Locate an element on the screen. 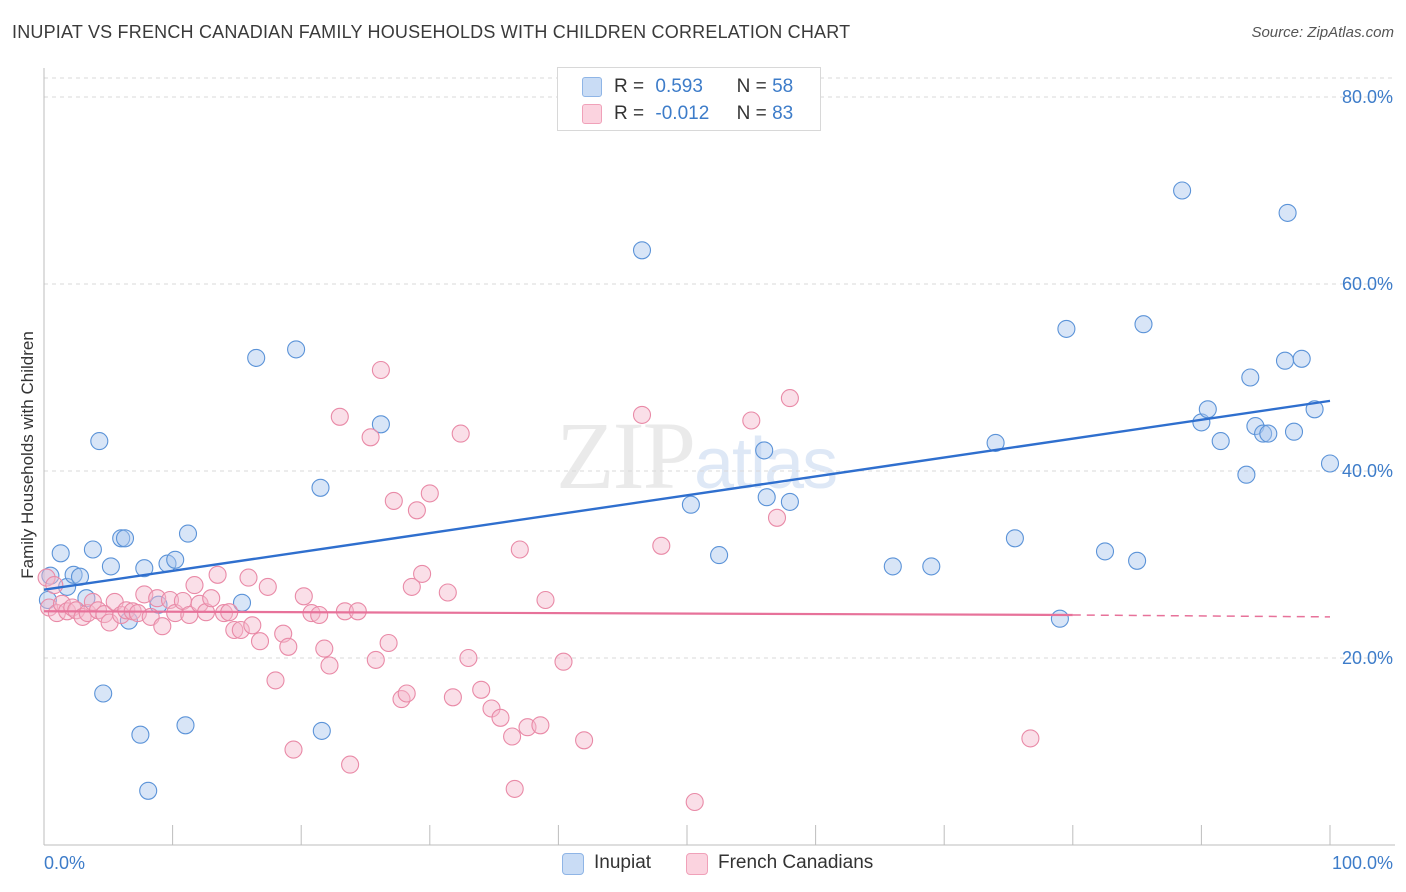  watermark: ZIPatlas is located at coordinates (697, 455).